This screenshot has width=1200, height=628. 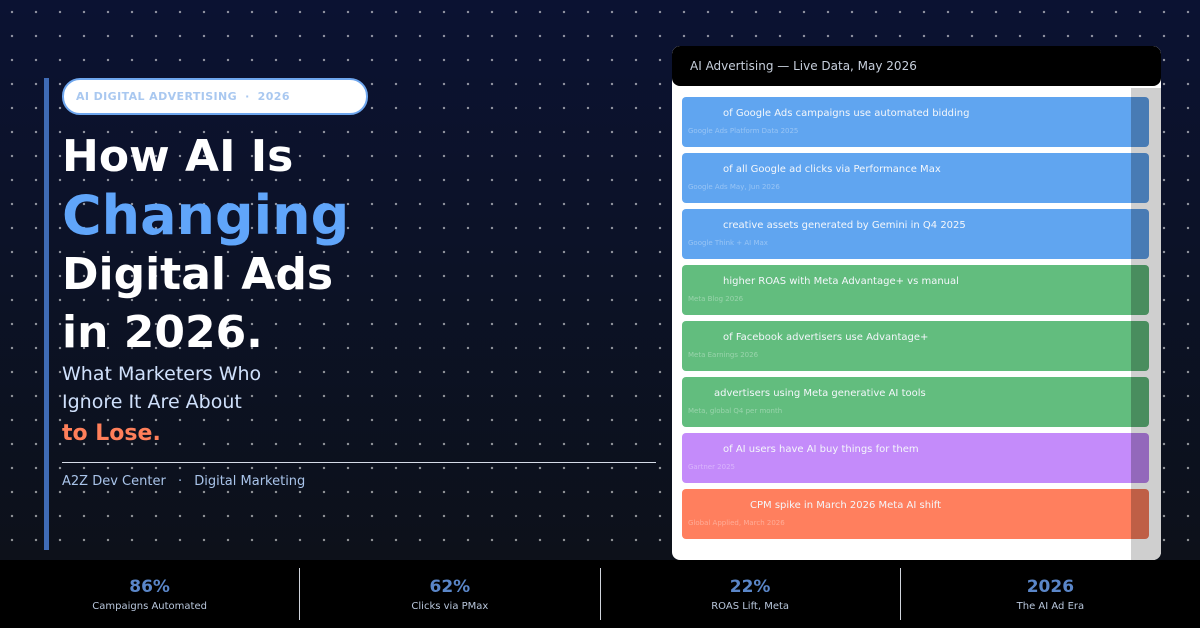 I want to click on stat-era: 2026 The AI Ad Era, so click(x=1050, y=594).